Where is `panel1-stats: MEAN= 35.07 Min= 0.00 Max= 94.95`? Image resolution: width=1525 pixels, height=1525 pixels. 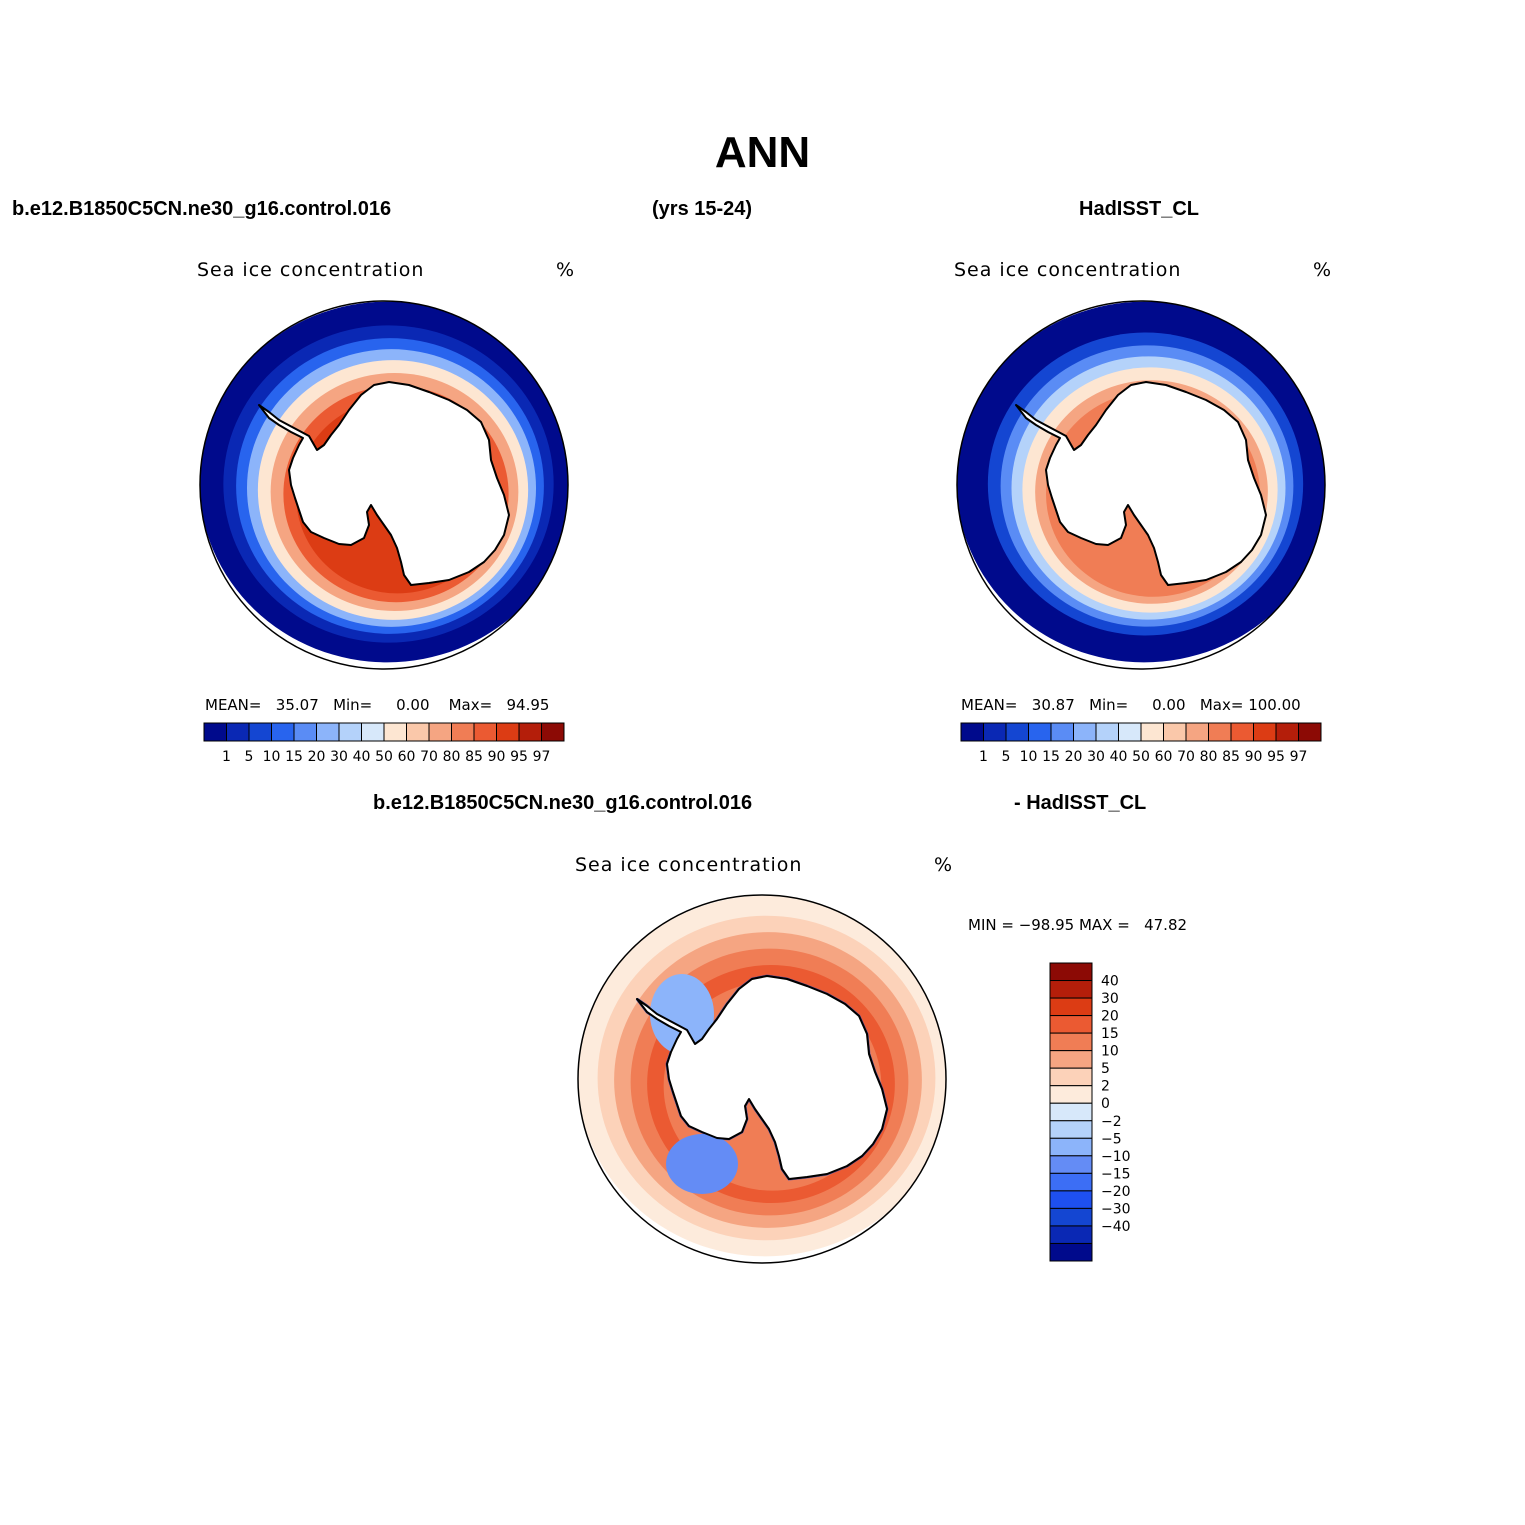 panel1-stats: MEAN= 35.07 Min= 0.00 Max= 94.95 is located at coordinates (377, 705).